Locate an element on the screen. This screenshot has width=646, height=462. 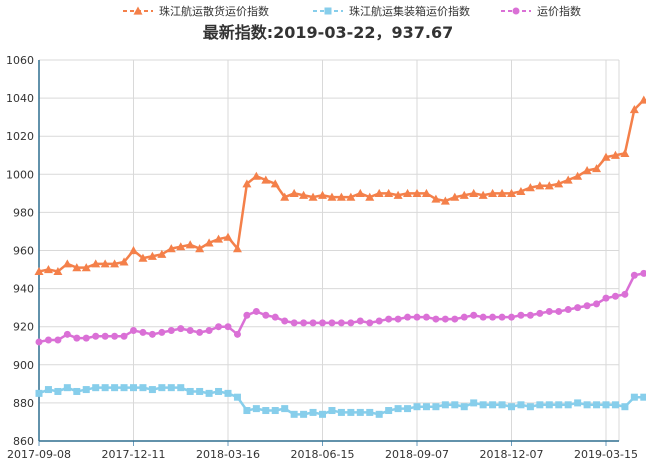
legend: 珠江航运散货运价指数 珠江航运集装箱运价指数 运价指数 is located at coordinates (352, 11).